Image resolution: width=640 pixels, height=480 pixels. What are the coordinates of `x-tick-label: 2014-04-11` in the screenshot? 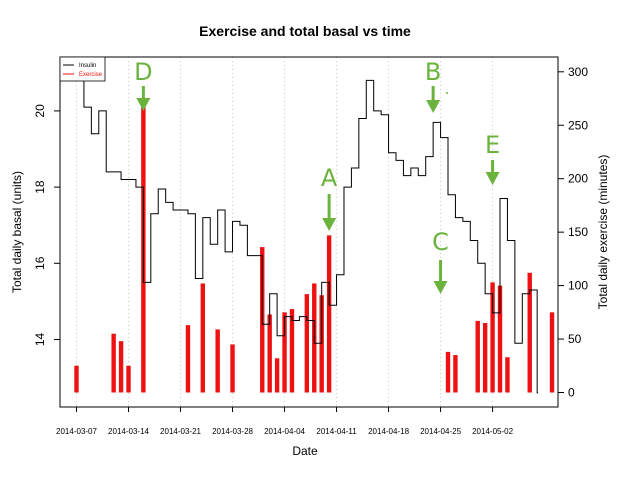 It's located at (336, 431).